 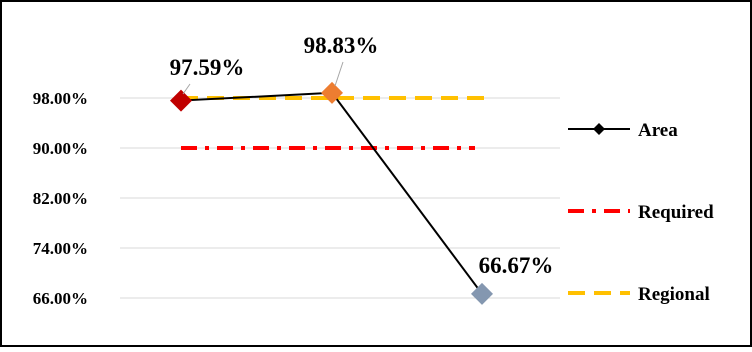 What do you see at coordinates (658, 130) in the screenshot?
I see `legend-label-area: Area` at bounding box center [658, 130].